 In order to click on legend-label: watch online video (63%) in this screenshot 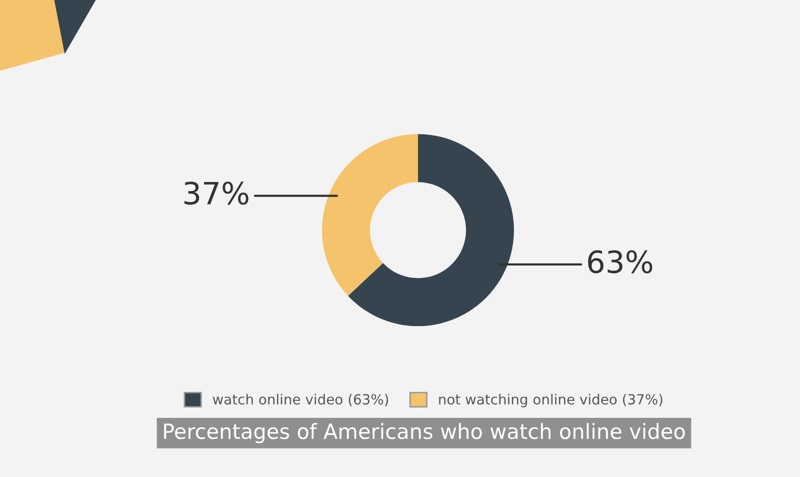, I will do `click(300, 400)`.